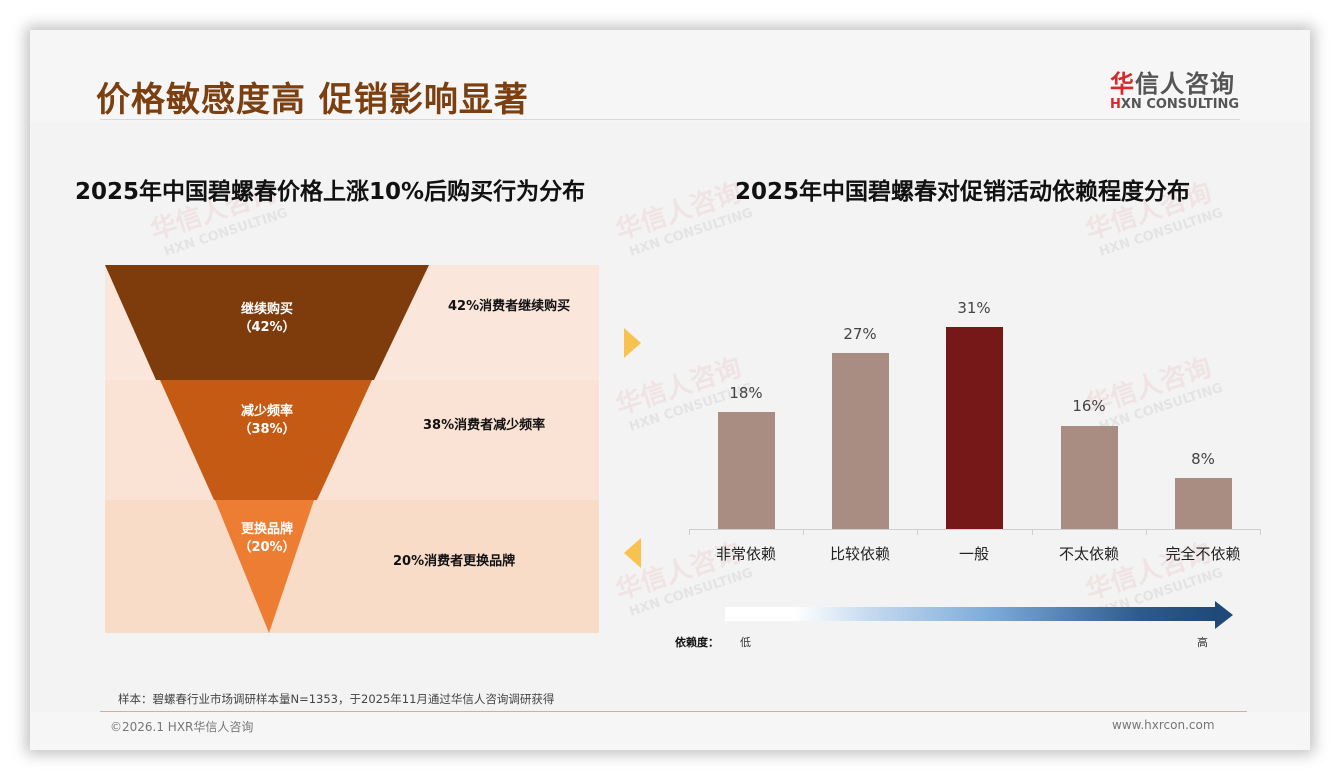  I want to click on dependency-scale-label: 依赖度：, so click(697, 642).